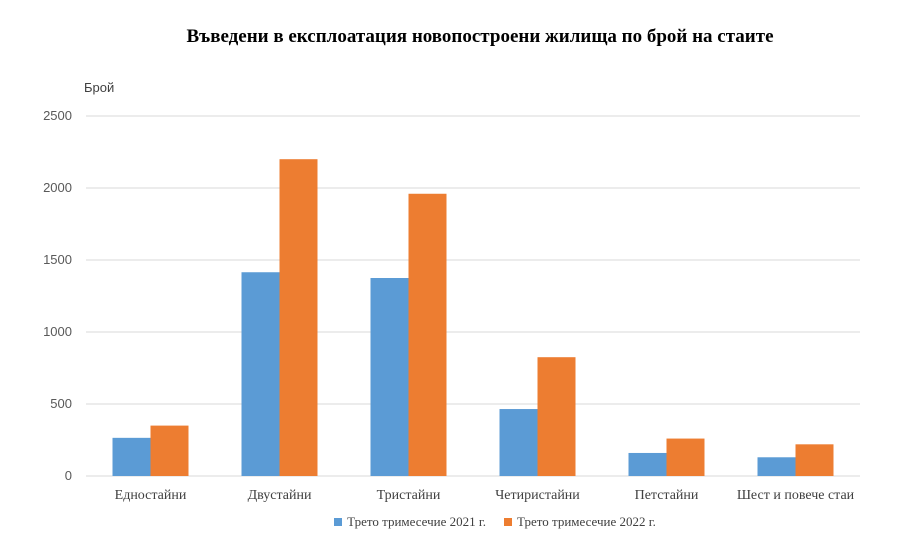 The width and height of the screenshot is (900, 555). Describe the element at coordinates (796, 495) in the screenshot. I see `x-category-label: Шест и повече стаи` at that location.